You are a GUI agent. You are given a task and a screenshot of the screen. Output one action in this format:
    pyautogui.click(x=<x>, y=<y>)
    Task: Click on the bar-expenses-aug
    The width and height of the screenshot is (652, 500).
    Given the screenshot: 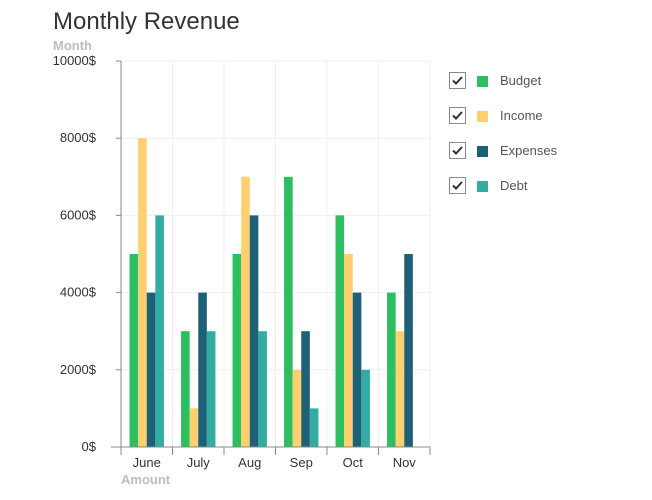 What is the action you would take?
    pyautogui.click(x=254, y=331)
    